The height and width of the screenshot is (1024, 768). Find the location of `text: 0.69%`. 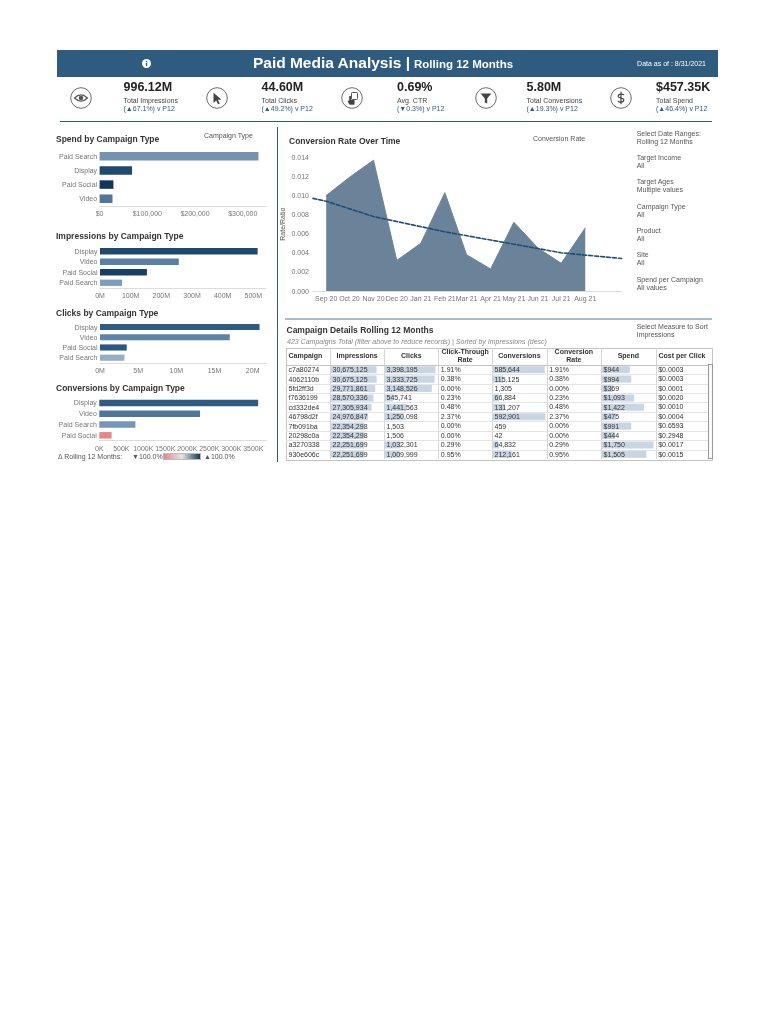

text: 0.69% is located at coordinates (415, 87).